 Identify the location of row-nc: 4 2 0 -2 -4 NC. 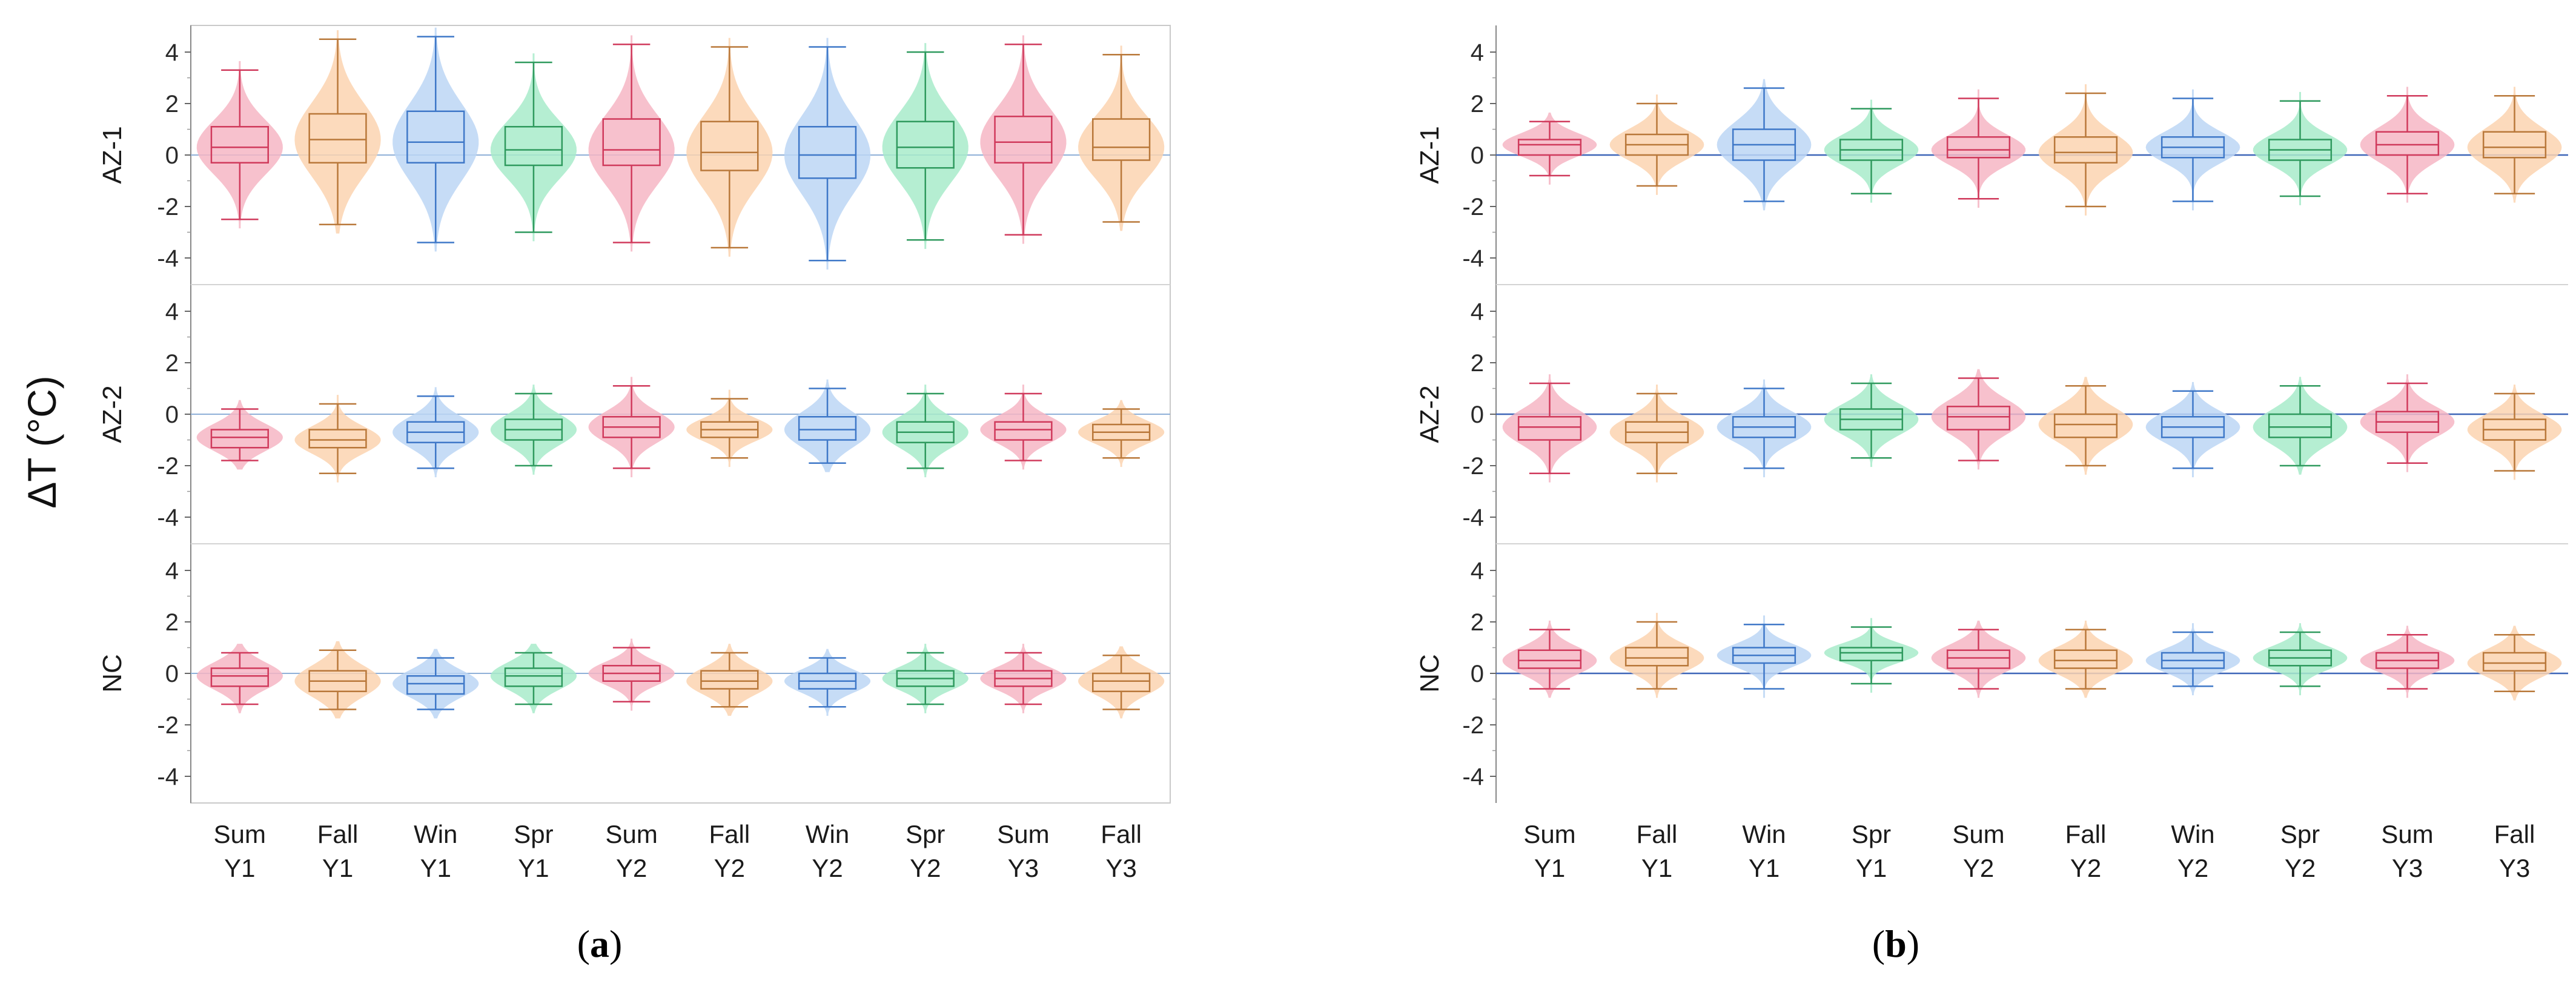
(634, 666).